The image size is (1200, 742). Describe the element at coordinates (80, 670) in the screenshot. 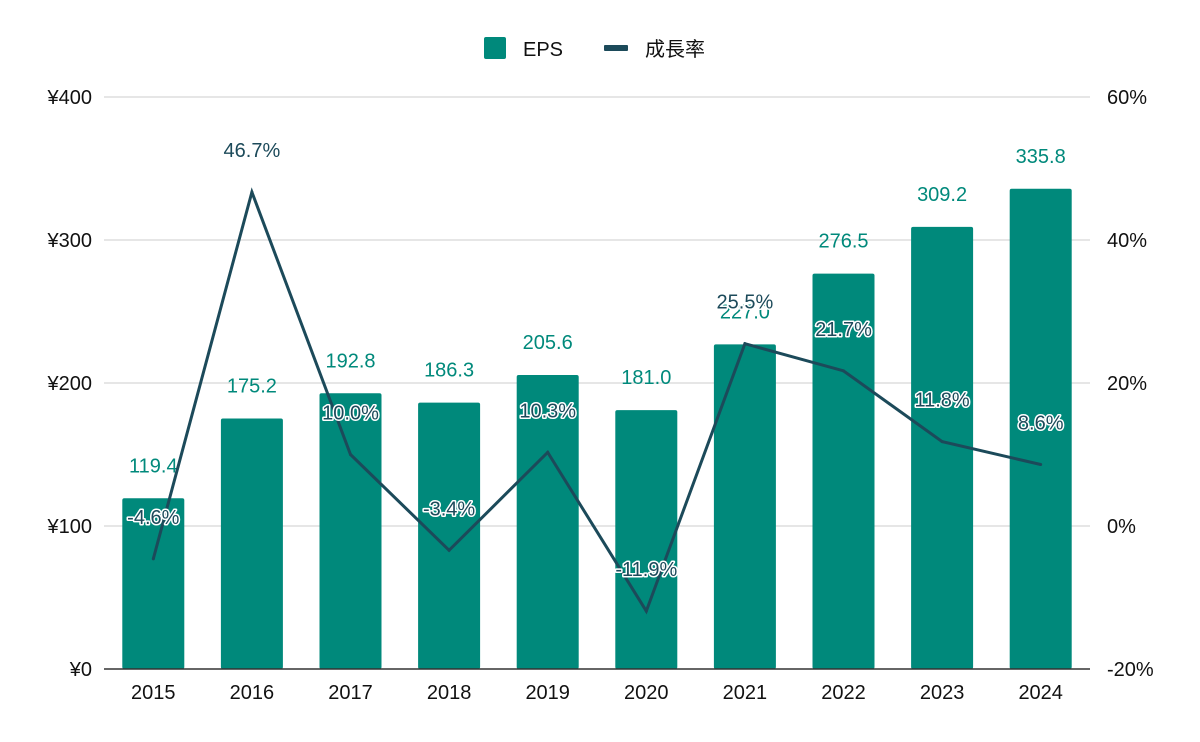

I see `left-tick-label: ¥0` at that location.